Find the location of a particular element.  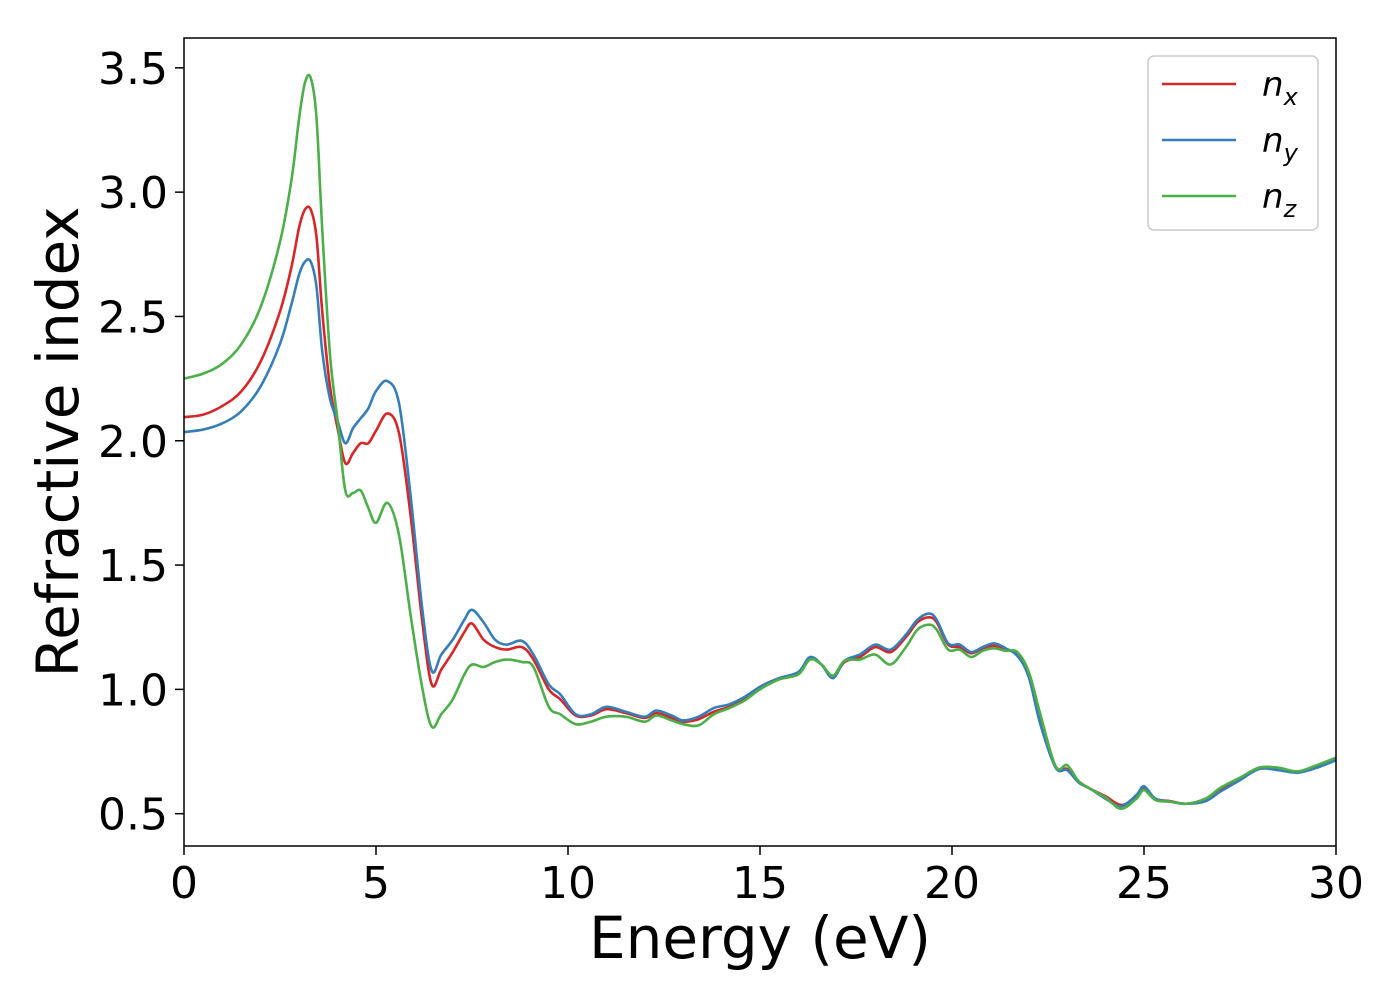

legend-label-subscript: y is located at coordinates (1291, 153).